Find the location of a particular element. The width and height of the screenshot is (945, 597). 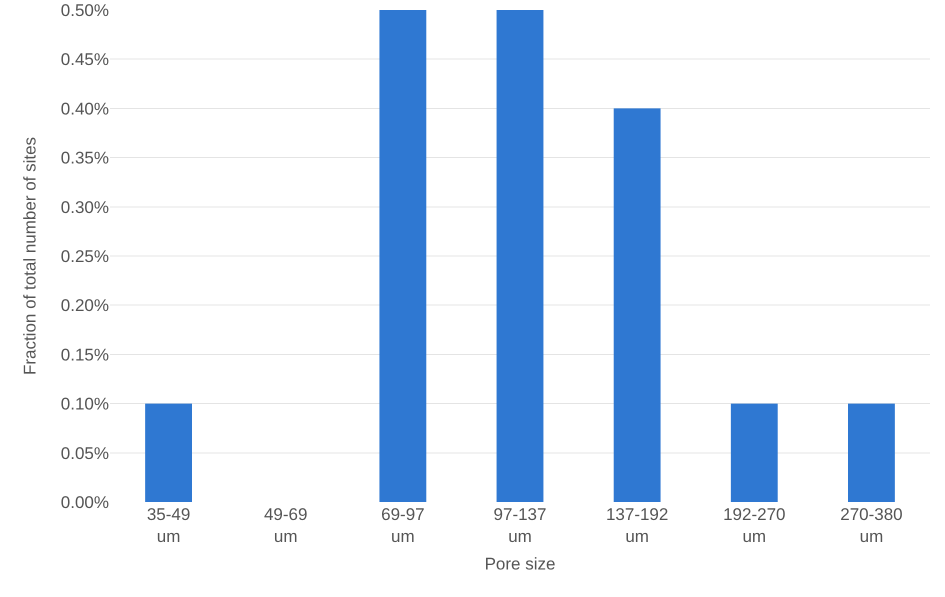

y-tick-label: 0.20% is located at coordinates (84, 306).